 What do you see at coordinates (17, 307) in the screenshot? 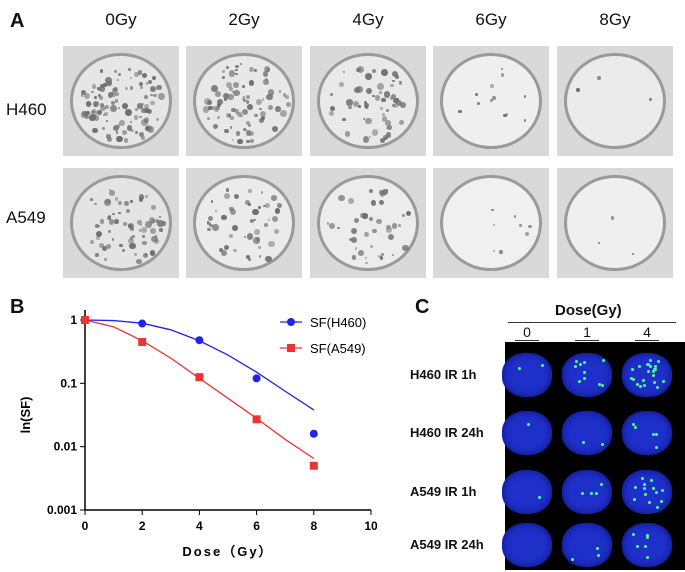
I see `panel-b-letter: B` at bounding box center [17, 307].